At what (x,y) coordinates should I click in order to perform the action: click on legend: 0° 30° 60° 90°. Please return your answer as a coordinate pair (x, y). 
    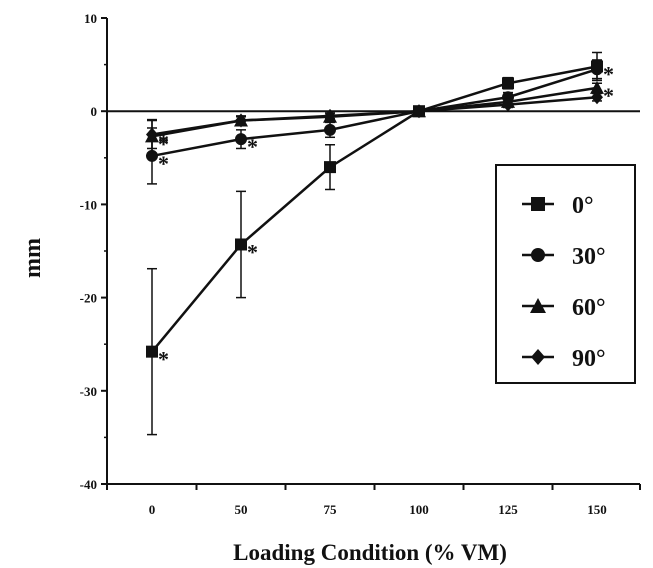
    Looking at the image, I should click on (565, 274).